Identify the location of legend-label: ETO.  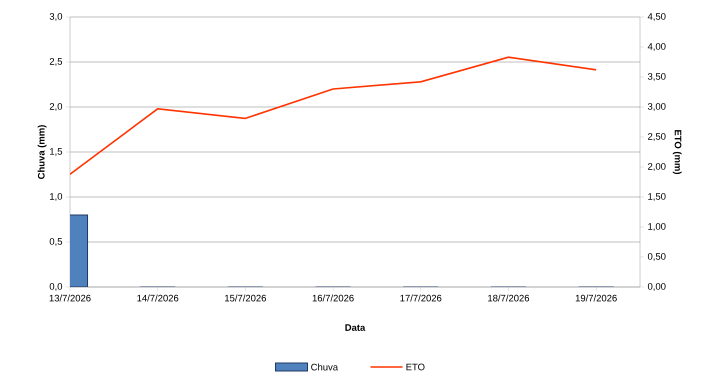
(415, 367).